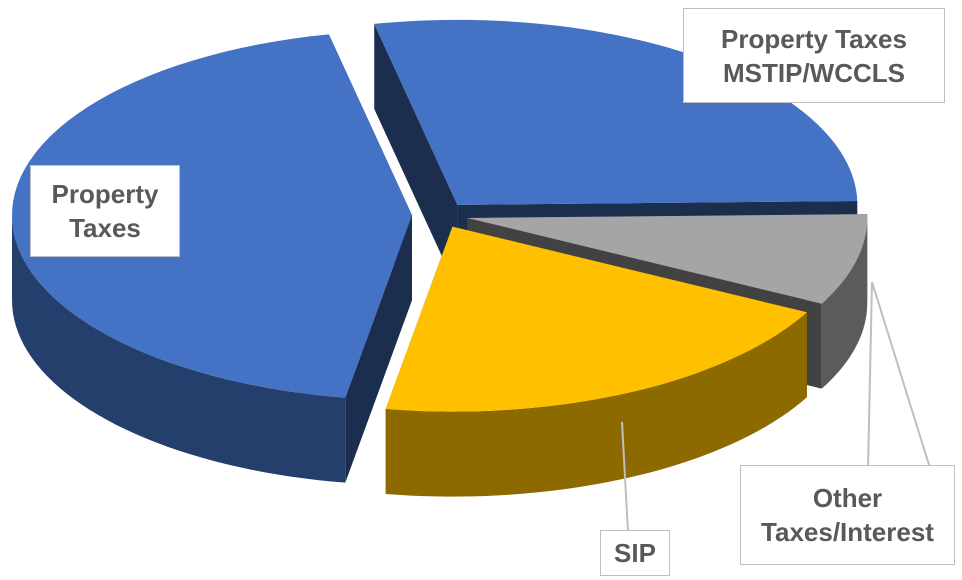 This screenshot has height=580, width=962. What do you see at coordinates (635, 553) in the screenshot?
I see `slice-label: SIP` at bounding box center [635, 553].